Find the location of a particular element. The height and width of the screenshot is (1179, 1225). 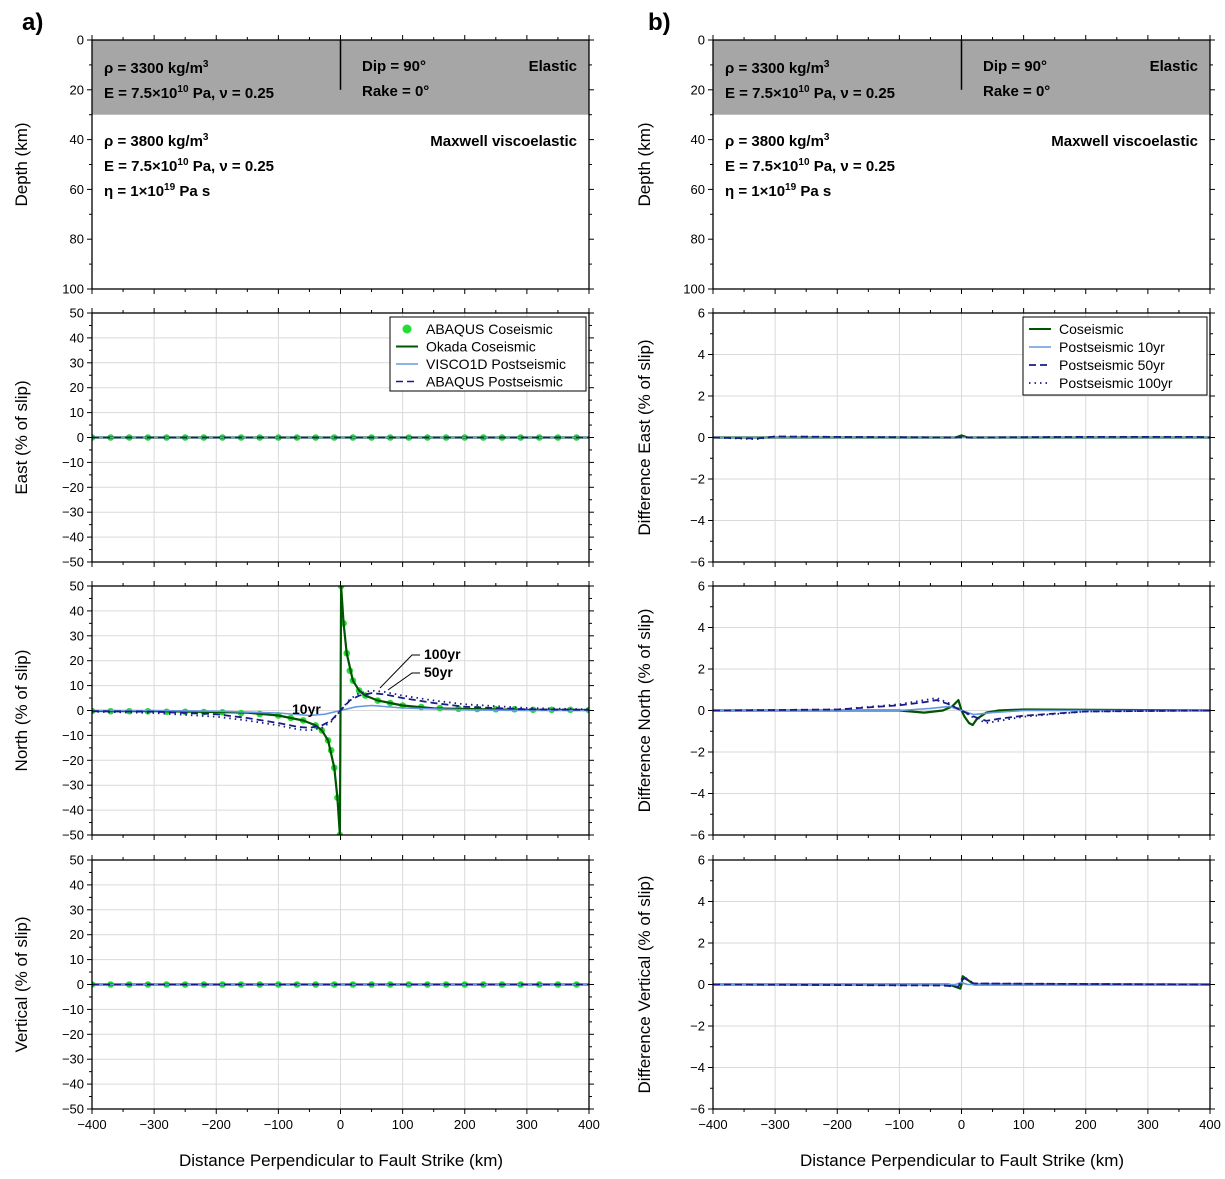

y-axis-label: East (% of slip) is located at coordinates (21, 437).